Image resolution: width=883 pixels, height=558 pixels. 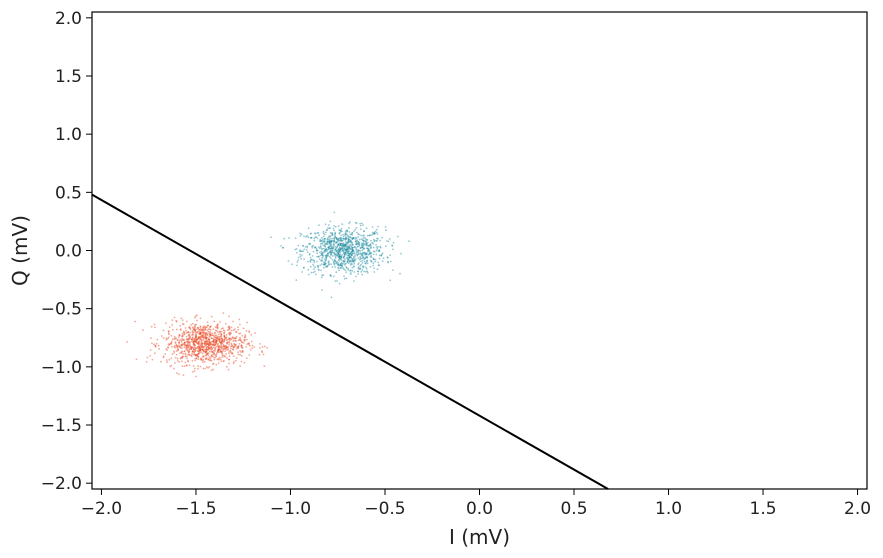 What do you see at coordinates (61, 484) in the screenshot?
I see `y-tick-label: −2.0` at bounding box center [61, 484].